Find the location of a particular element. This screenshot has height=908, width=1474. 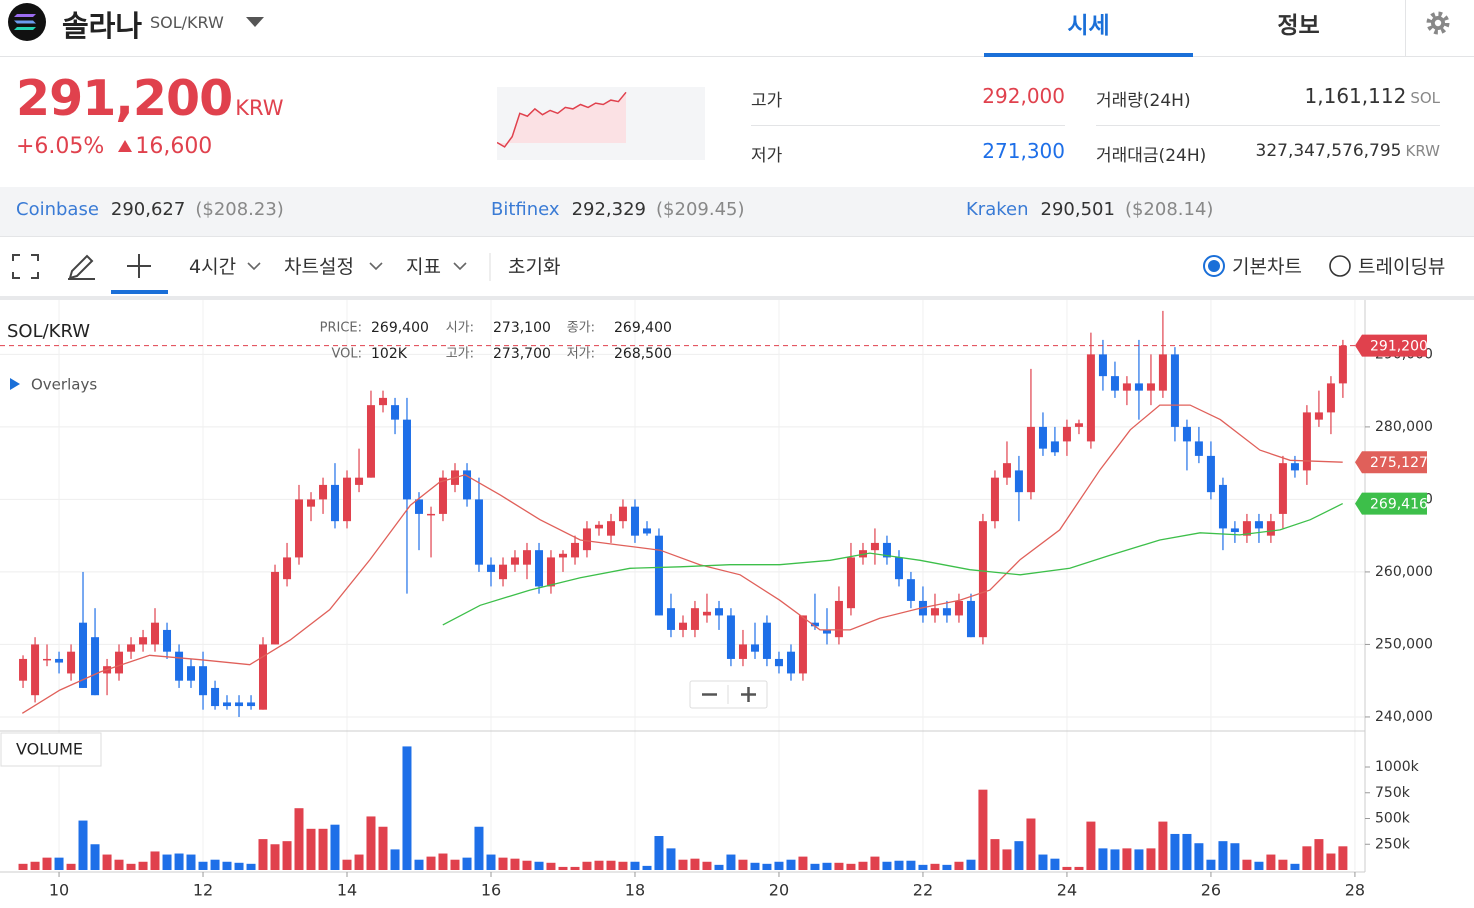

info-value: 269,400 is located at coordinates (400, 328).